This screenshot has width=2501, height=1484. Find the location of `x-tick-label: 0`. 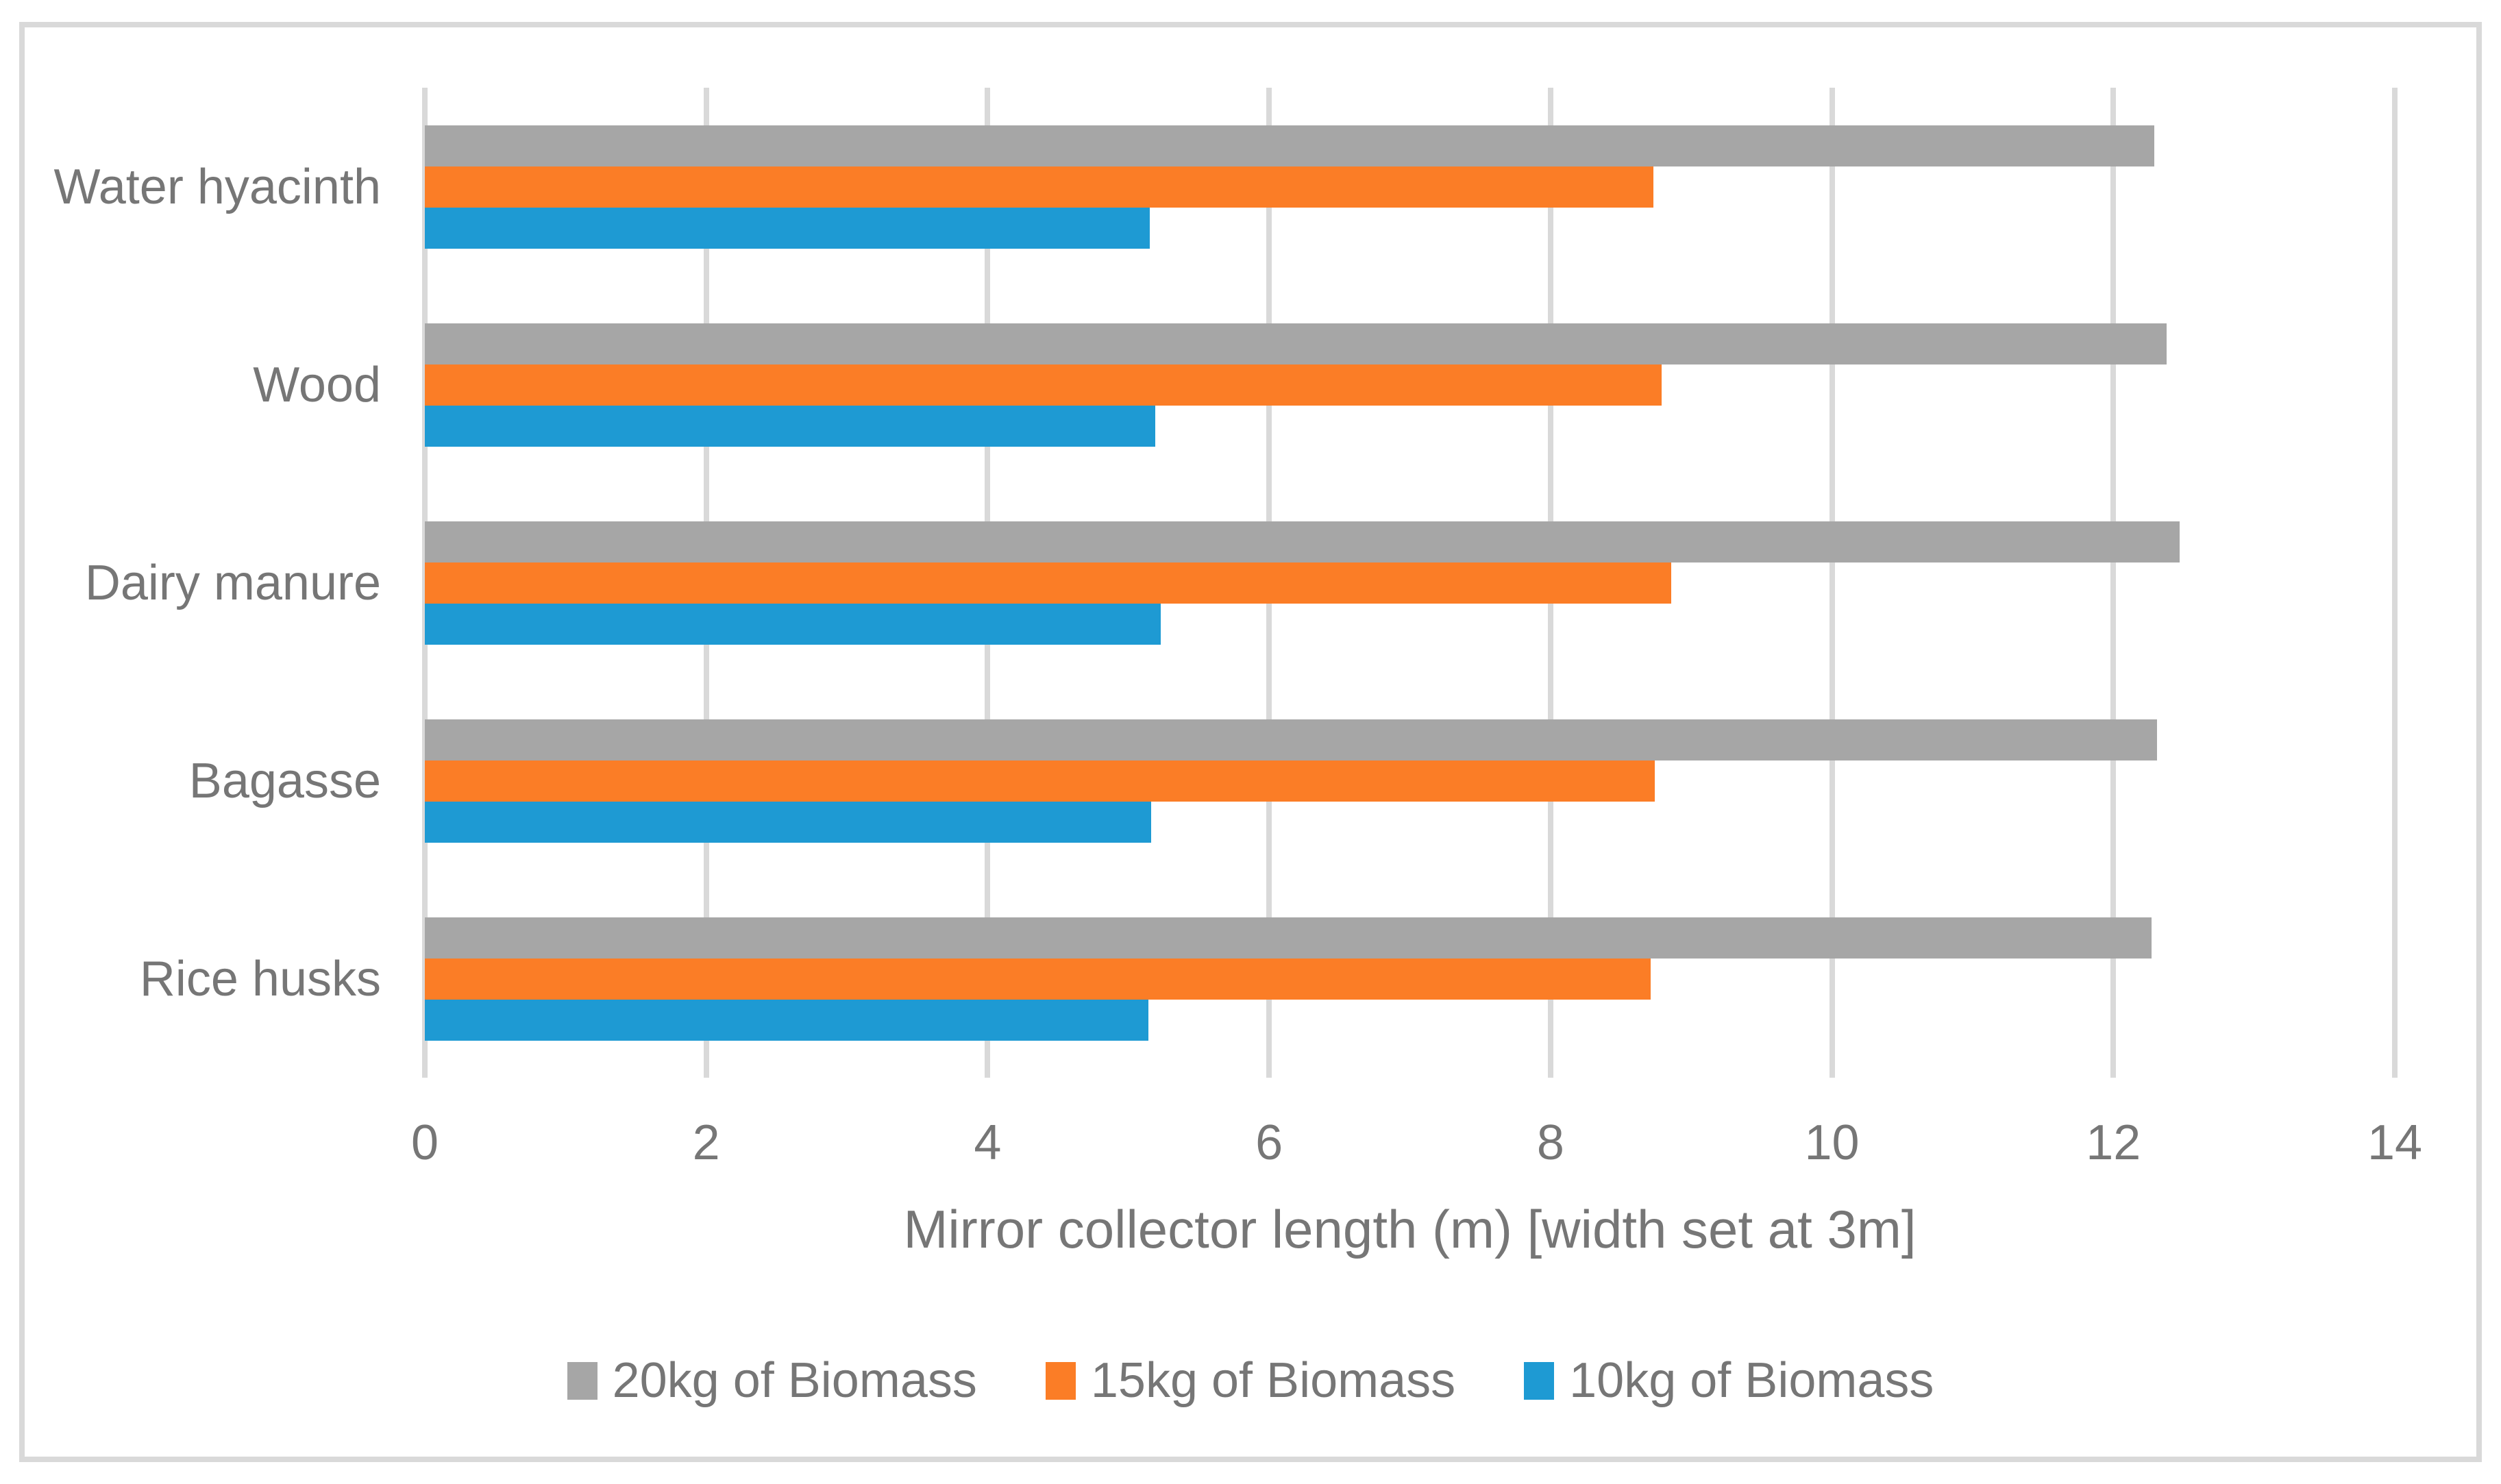

x-tick-label: 0 is located at coordinates (424, 1142).